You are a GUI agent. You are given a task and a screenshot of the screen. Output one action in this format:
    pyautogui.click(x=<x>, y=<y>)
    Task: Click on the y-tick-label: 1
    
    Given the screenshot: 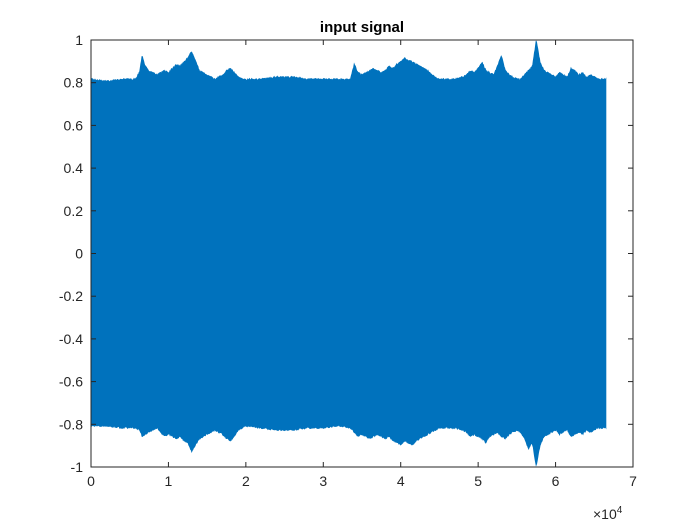 What is the action you would take?
    pyautogui.click(x=79, y=40)
    